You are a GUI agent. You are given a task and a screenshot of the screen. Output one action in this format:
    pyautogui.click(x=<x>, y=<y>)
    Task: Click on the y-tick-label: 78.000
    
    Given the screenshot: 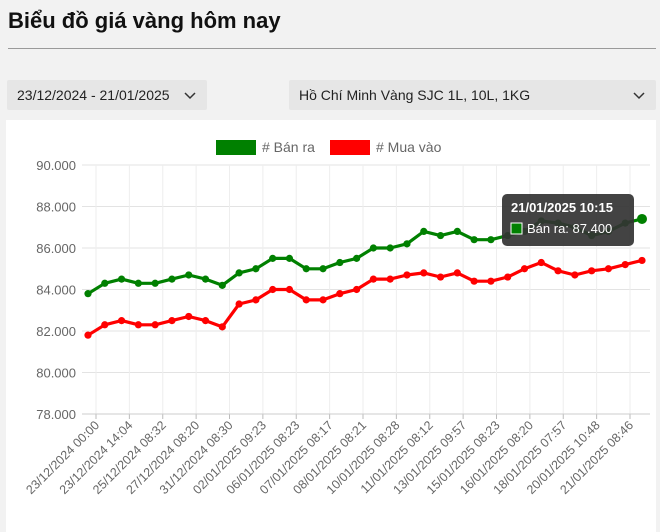 What is the action you would take?
    pyautogui.click(x=56, y=414)
    